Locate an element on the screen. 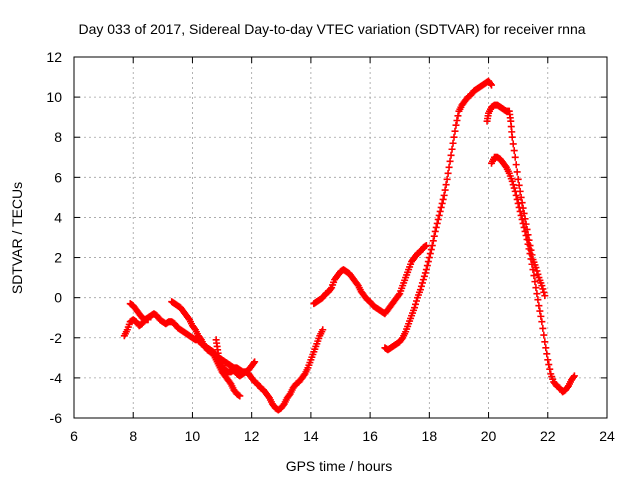 The width and height of the screenshot is (640, 480). y-axis-label: SDTVAR / TECUs is located at coordinates (17, 238).